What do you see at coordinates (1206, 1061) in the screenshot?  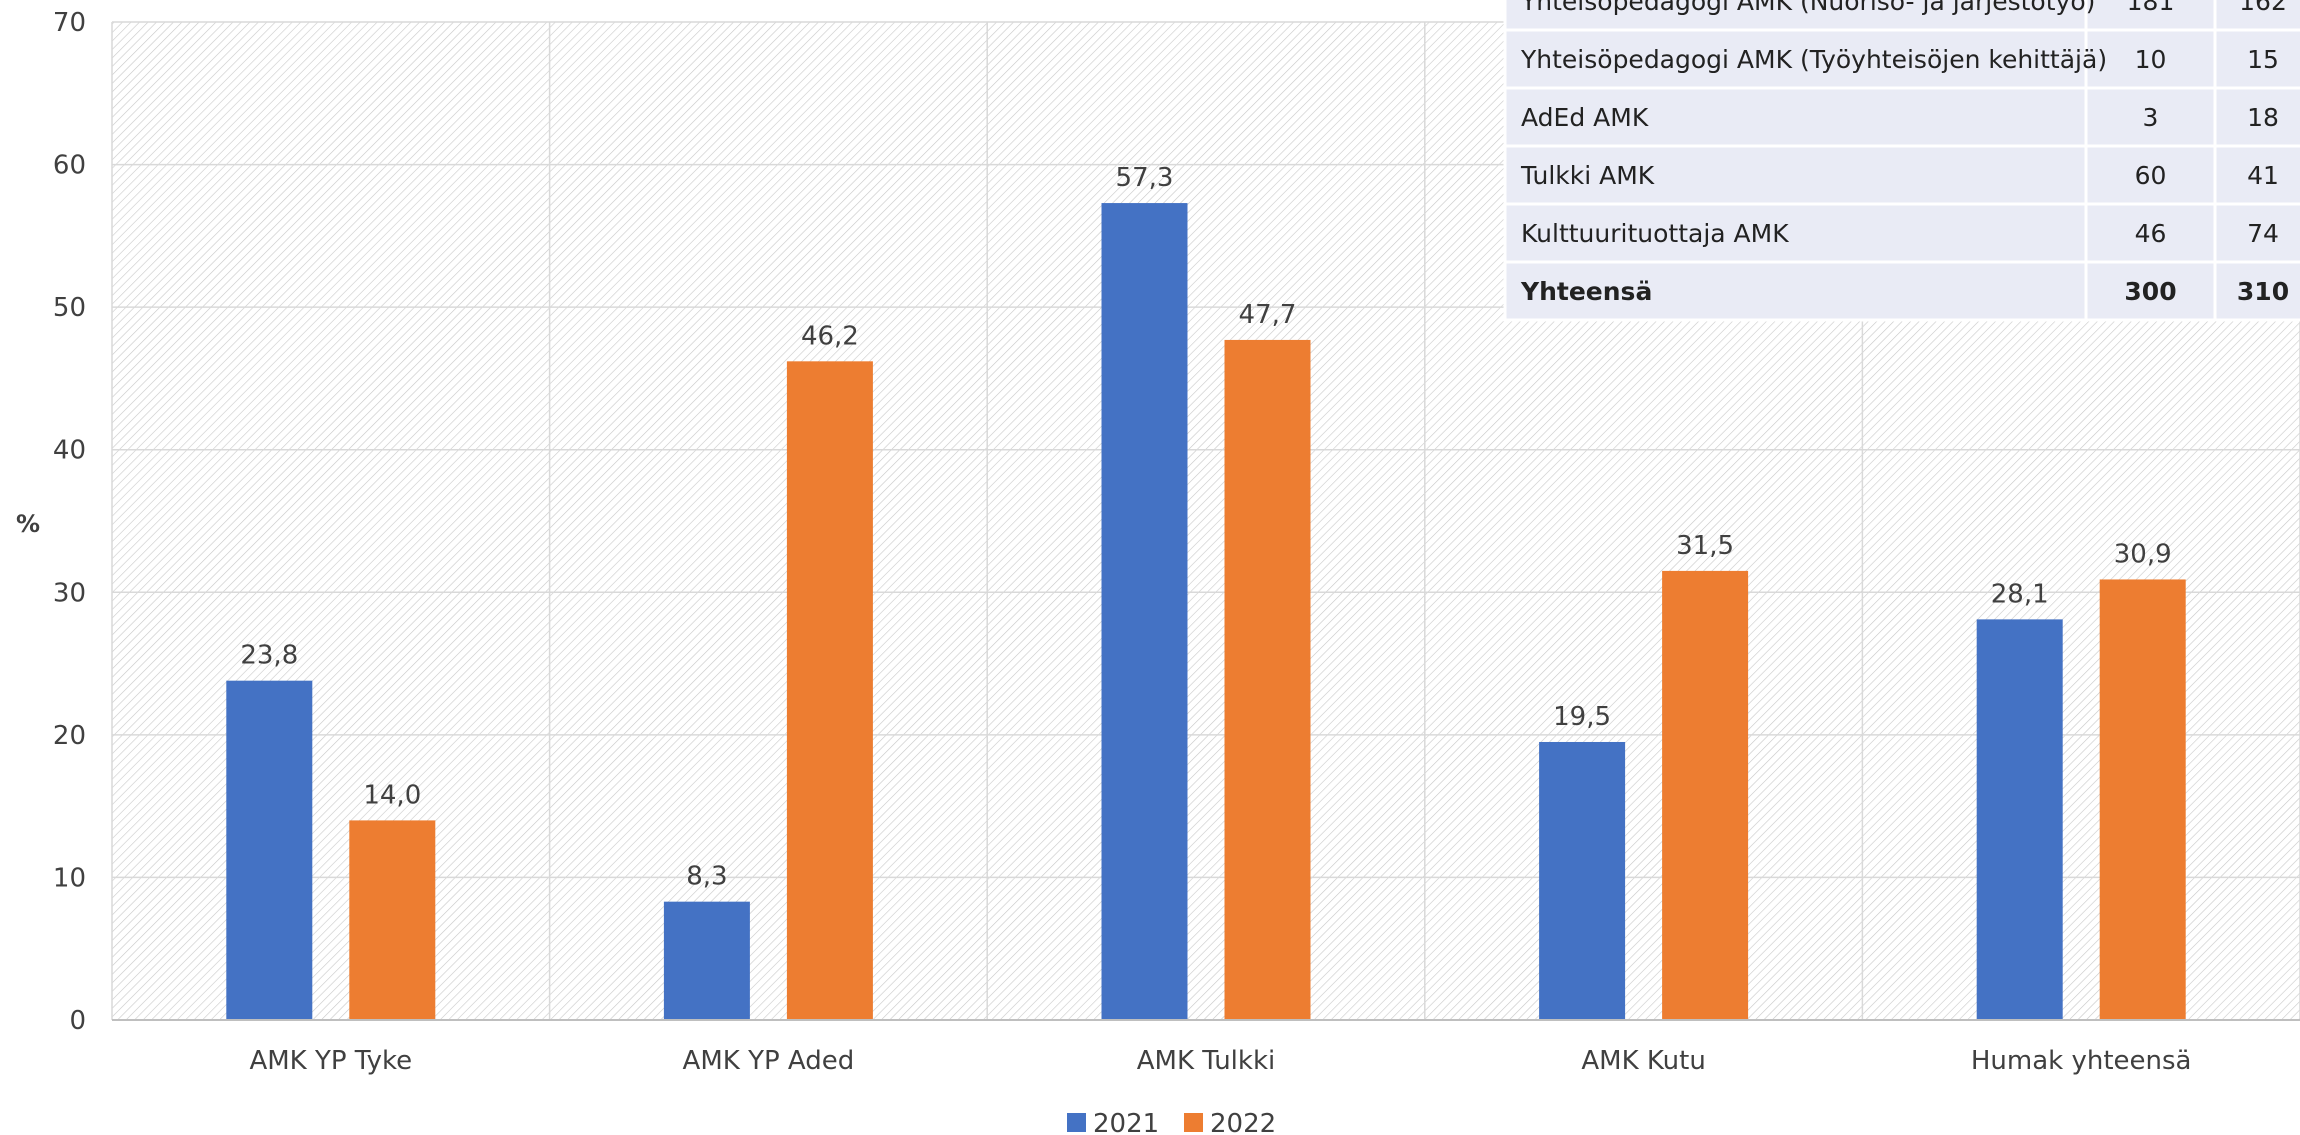 I see `x-tick-label: AMK Tulkki` at bounding box center [1206, 1061].